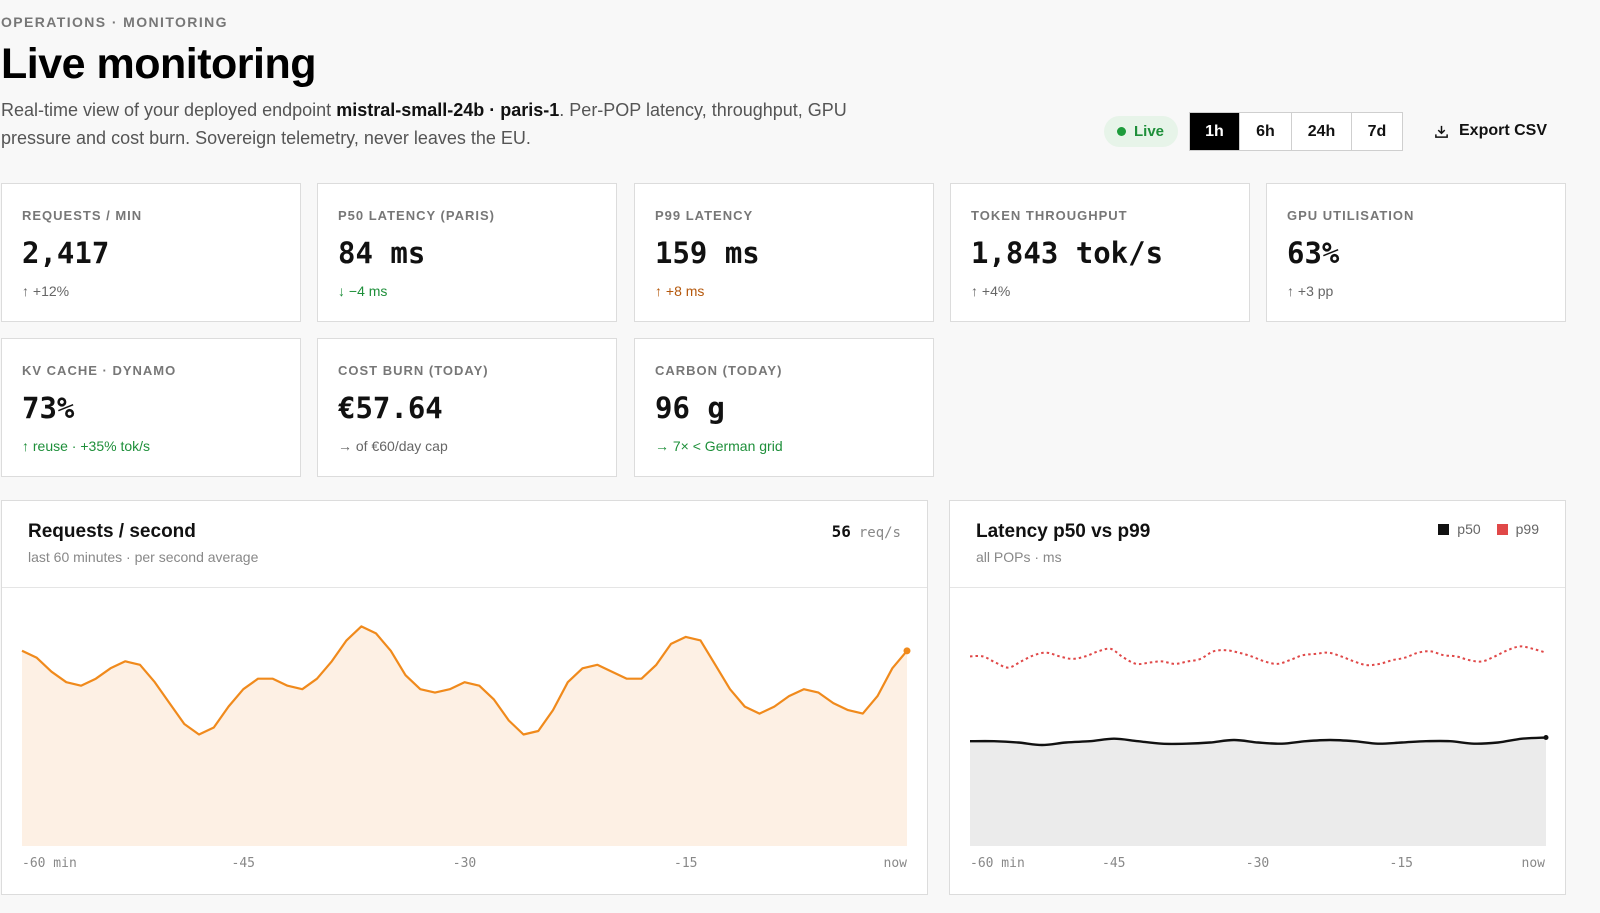 Image resolution: width=1600 pixels, height=913 pixels. Describe the element at coordinates (390, 408) in the screenshot. I see `kpi-value: €57.64` at that location.